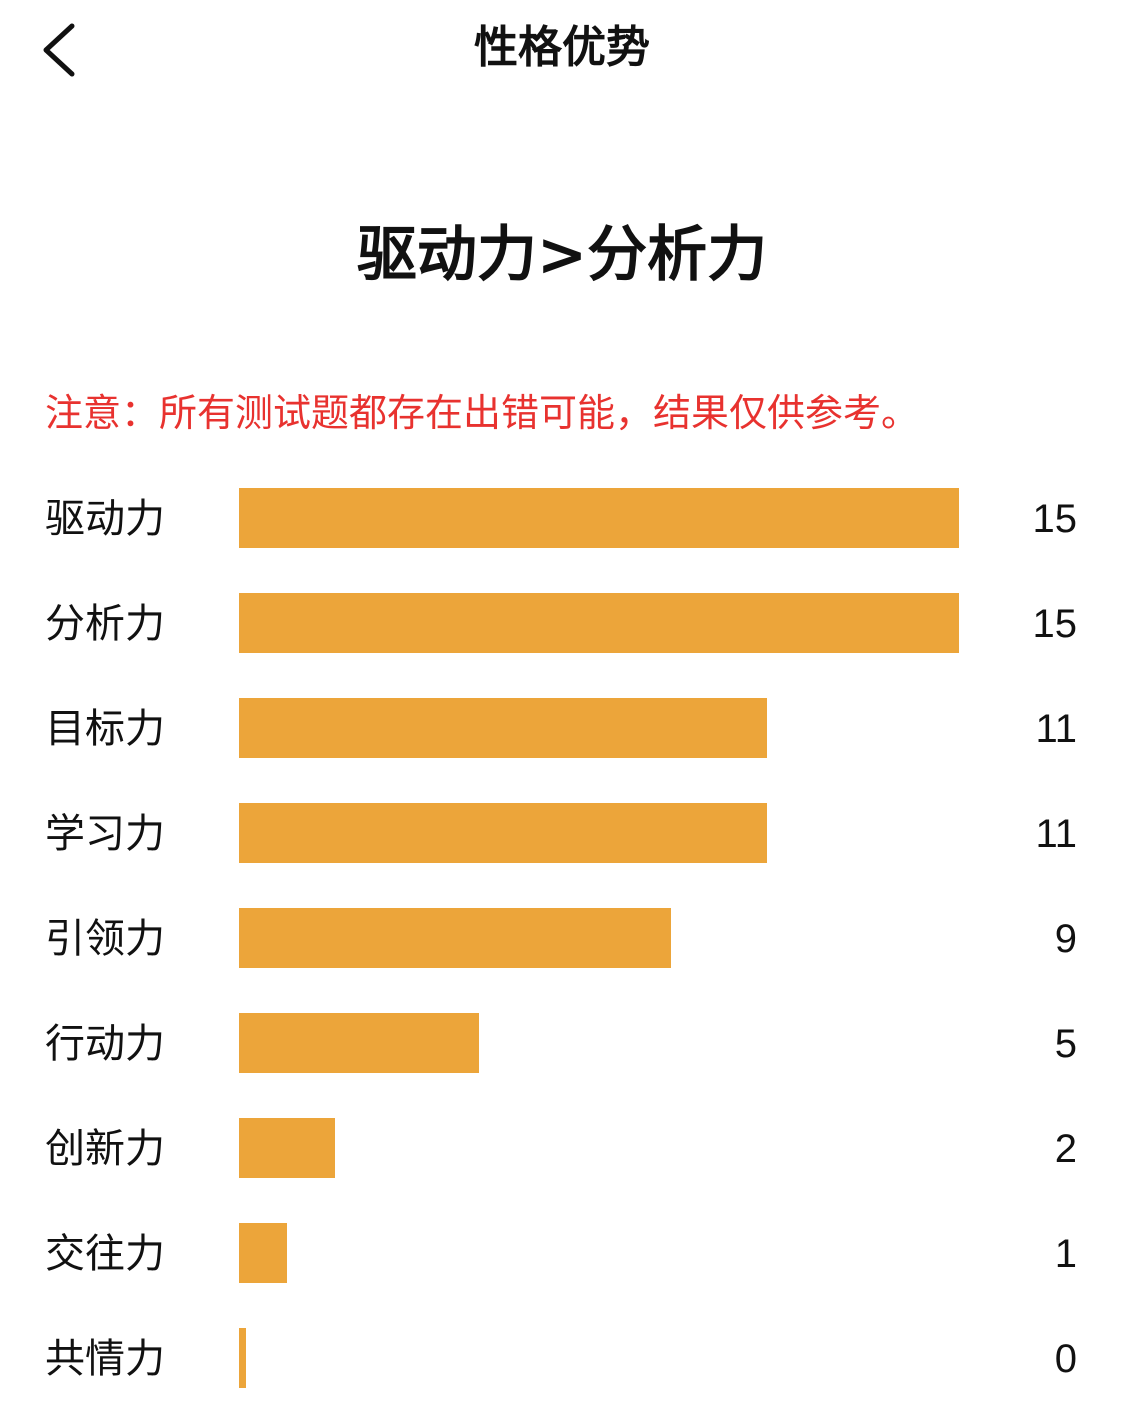 The image size is (1124, 1417). Describe the element at coordinates (1066, 1359) in the screenshot. I see `value-label: 0` at that location.